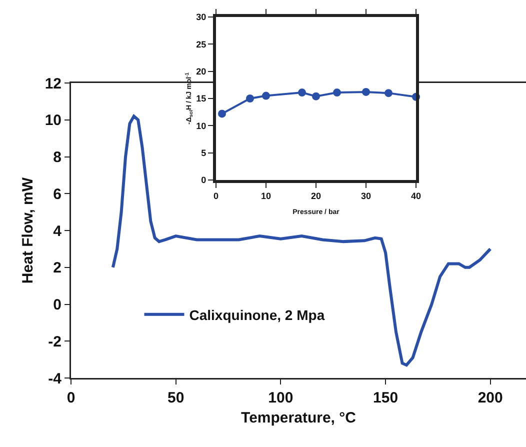  Describe the element at coordinates (201, 99) in the screenshot. I see `y-tick-label: 15` at that location.